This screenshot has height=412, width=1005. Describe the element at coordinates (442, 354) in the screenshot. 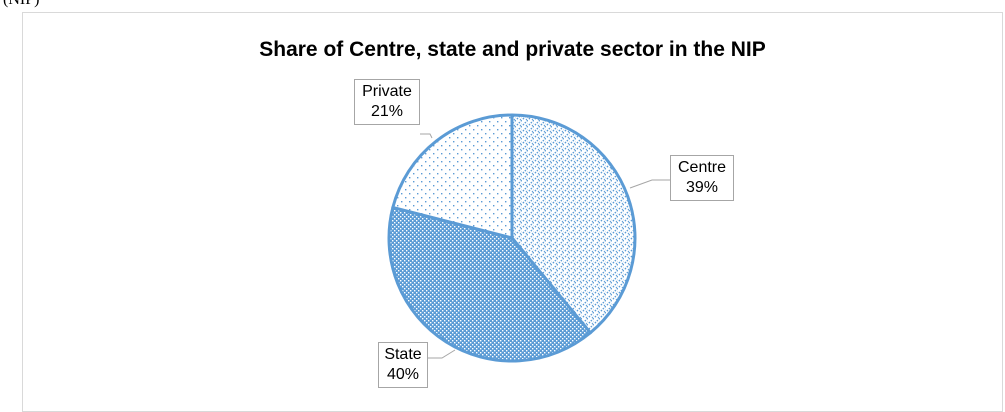

I see `leader-line-state` at that location.